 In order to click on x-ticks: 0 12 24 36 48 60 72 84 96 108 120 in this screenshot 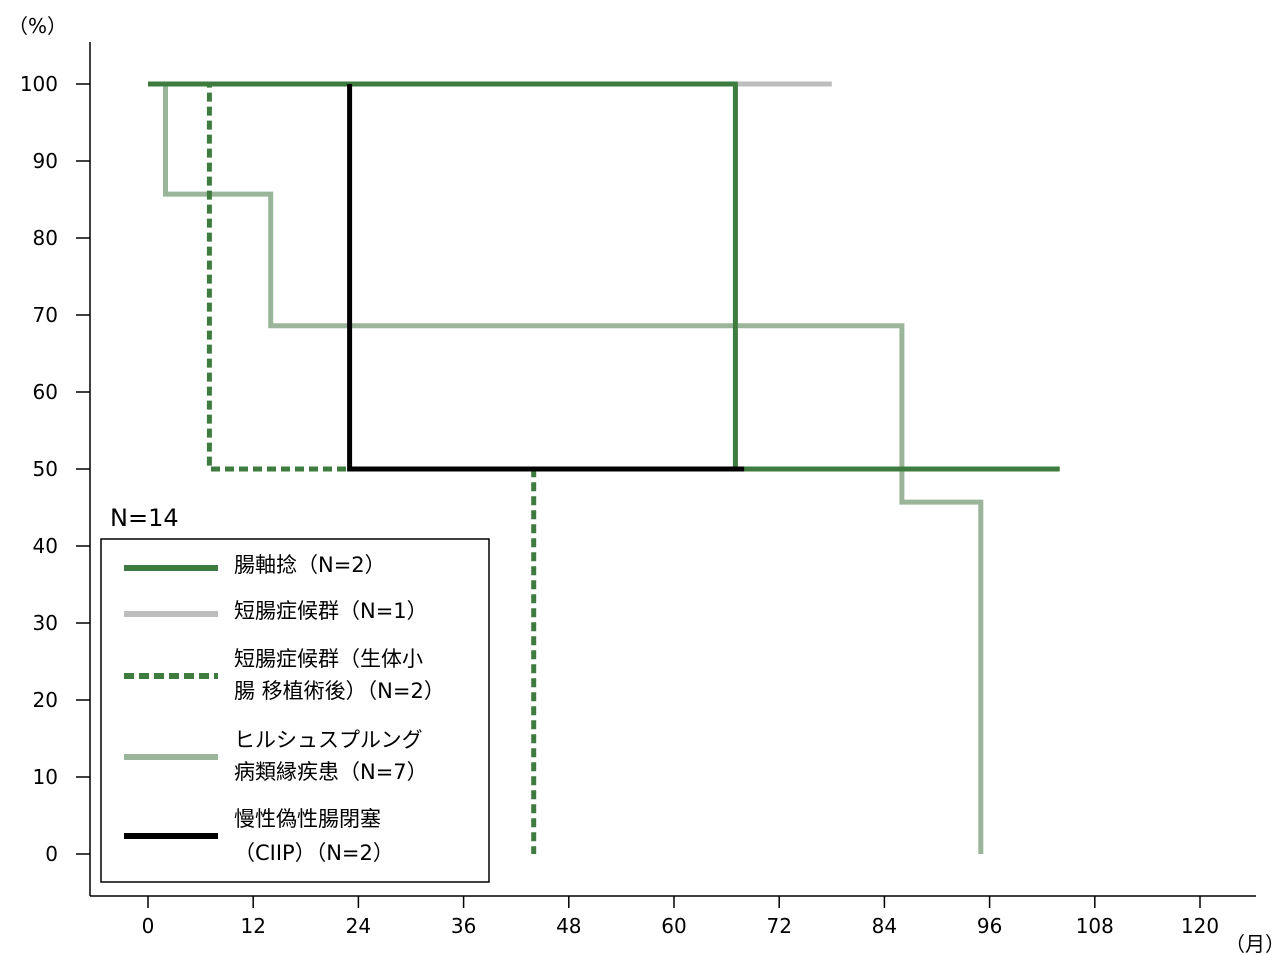, I will do `click(680, 917)`.